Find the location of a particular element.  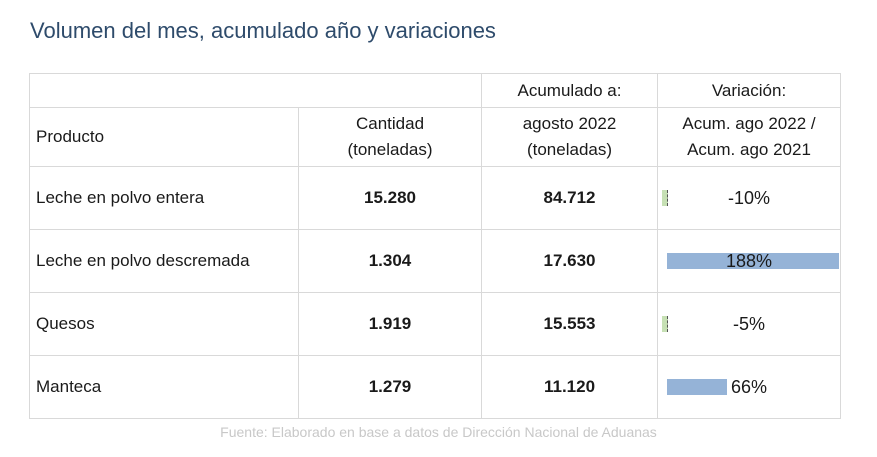

variacion-cell: 66% is located at coordinates (749, 387).